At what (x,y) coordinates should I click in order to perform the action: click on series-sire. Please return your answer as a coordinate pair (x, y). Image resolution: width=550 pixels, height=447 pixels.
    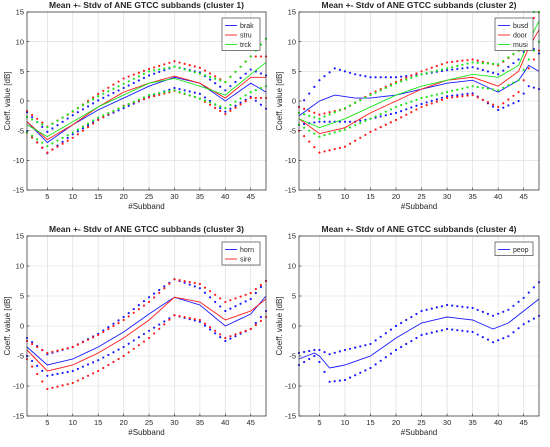
    Looking at the image, I should click on (146, 334).